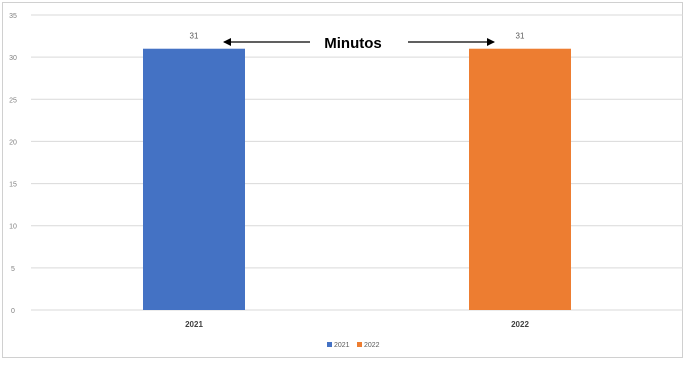 The image size is (685, 366). Describe the element at coordinates (13, 227) in the screenshot. I see `y-tick-label: 10` at that location.